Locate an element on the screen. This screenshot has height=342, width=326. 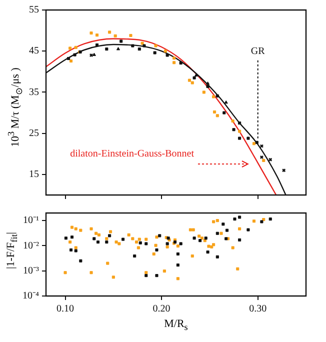
y-tick-label: 25 is located at coordinates (34, 133).